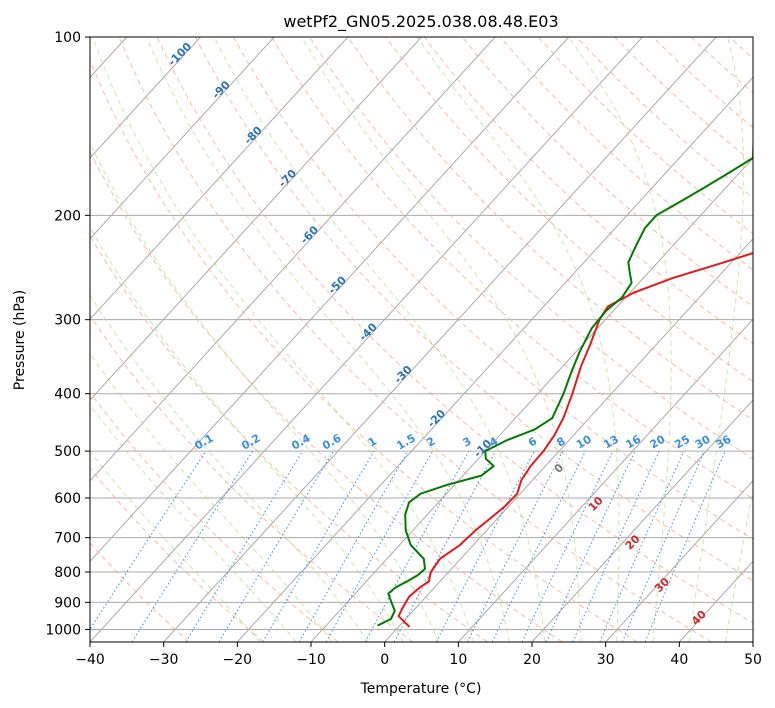 This screenshot has height=708, width=775. I want to click on y-tick-label: 800, so click(67, 573).